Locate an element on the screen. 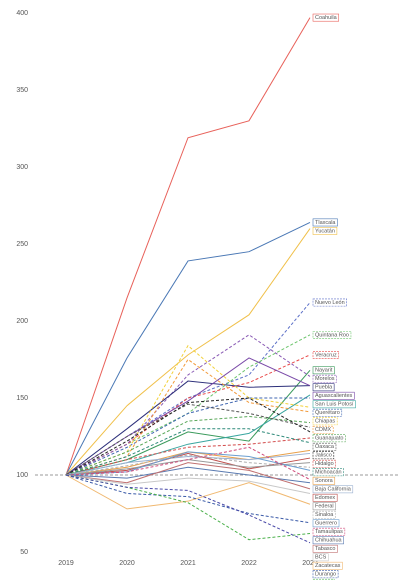 This screenshot has width=414, height=580. legend-label: CDMX is located at coordinates (323, 430).